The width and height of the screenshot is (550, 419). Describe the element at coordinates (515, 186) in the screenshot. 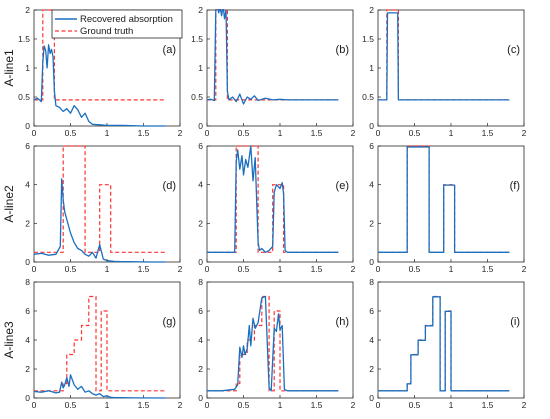

I see `panel-label: (f)` at that location.